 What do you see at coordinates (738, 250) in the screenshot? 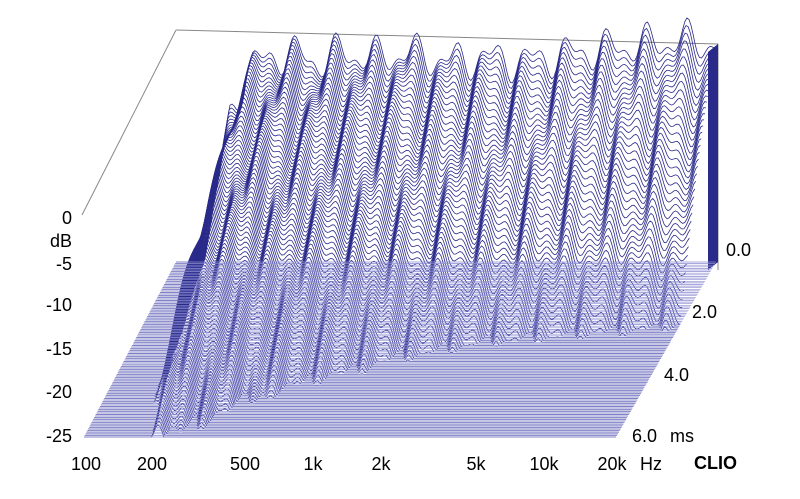
I see `t-tick-0: 0.0` at bounding box center [738, 250].